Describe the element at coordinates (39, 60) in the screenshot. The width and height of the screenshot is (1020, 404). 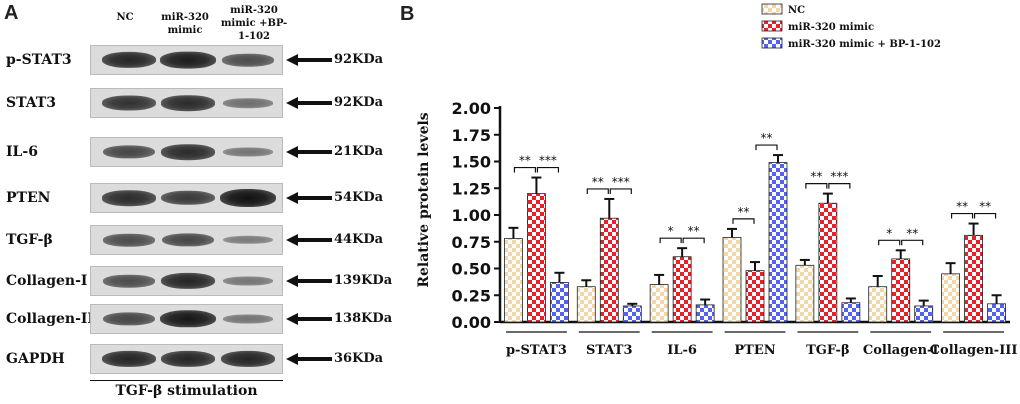
I see `blot-label-0: p-STAT3` at that location.